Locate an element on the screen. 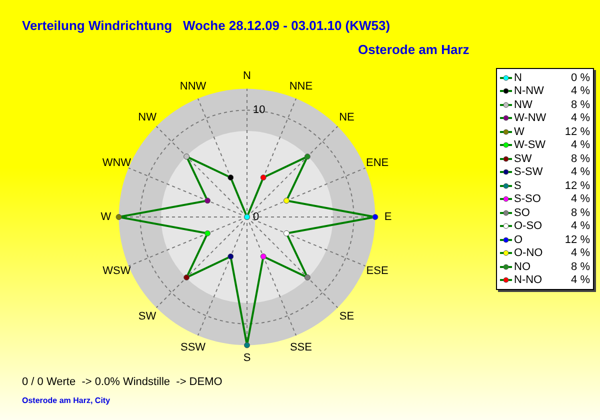 The height and width of the screenshot is (420, 600). spoke-label: SW is located at coordinates (147, 316).